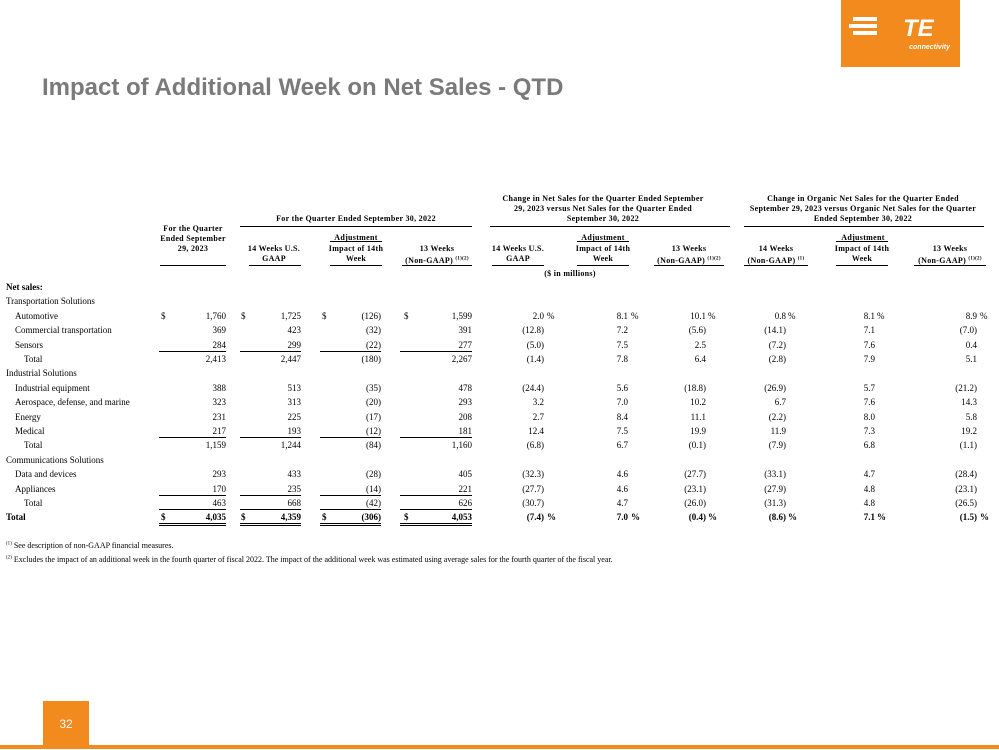 The height and width of the screenshot is (750, 999). What do you see at coordinates (215, 315) in the screenshot?
I see `cell-value: 1,760` at bounding box center [215, 315].